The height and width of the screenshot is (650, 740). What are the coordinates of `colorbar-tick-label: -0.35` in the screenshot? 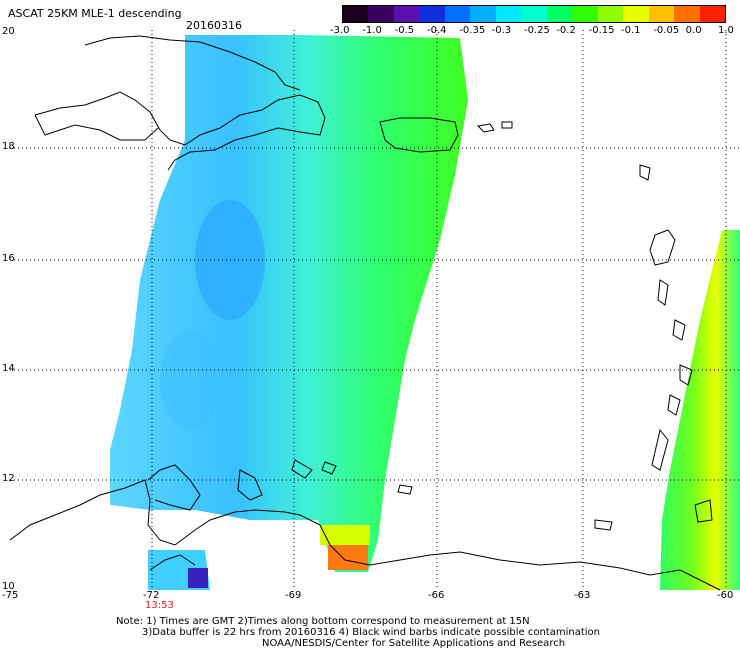 It's located at (472, 30).